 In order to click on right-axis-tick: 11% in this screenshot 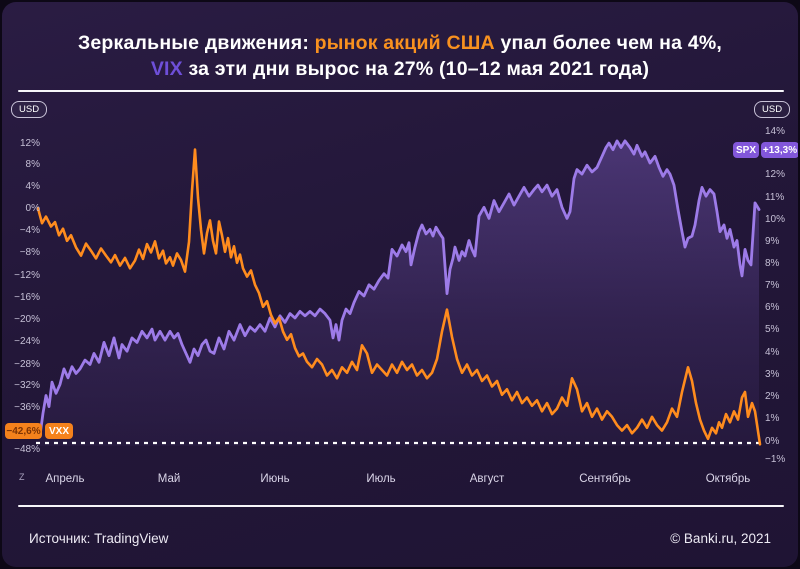, I will do `click(775, 197)`.